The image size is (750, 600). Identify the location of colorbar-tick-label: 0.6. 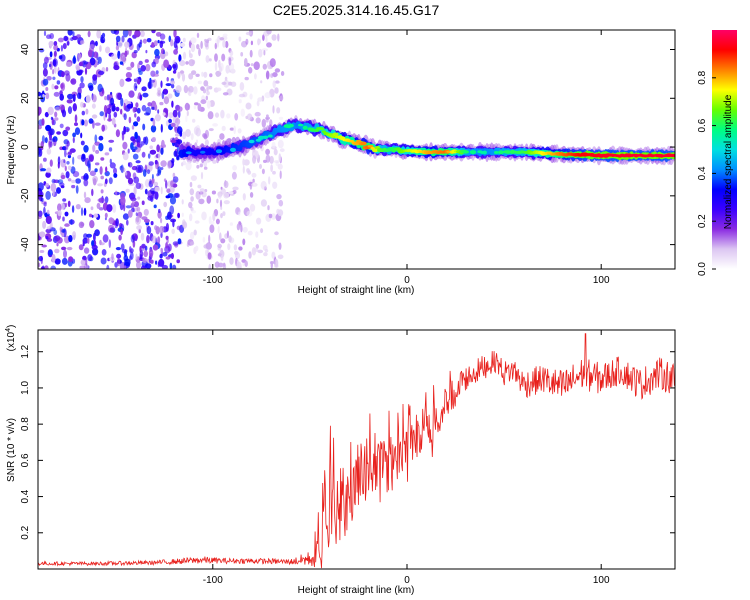
(702, 125).